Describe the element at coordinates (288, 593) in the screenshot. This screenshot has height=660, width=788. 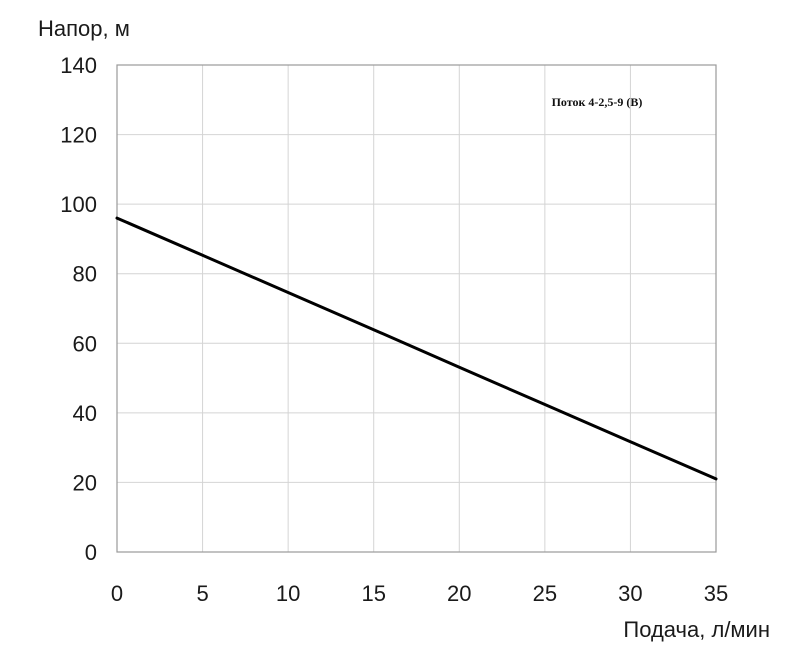
I see `x-tick-label: 10` at that location.